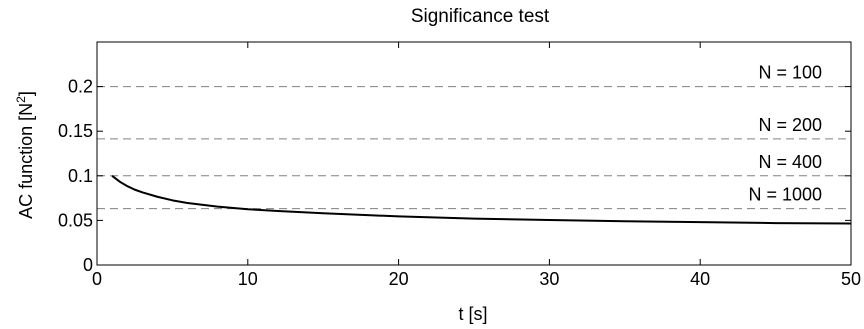 The height and width of the screenshot is (329, 864). What do you see at coordinates (21, 99) in the screenshot?
I see `y-axis-title-superscript: 2` at bounding box center [21, 99].